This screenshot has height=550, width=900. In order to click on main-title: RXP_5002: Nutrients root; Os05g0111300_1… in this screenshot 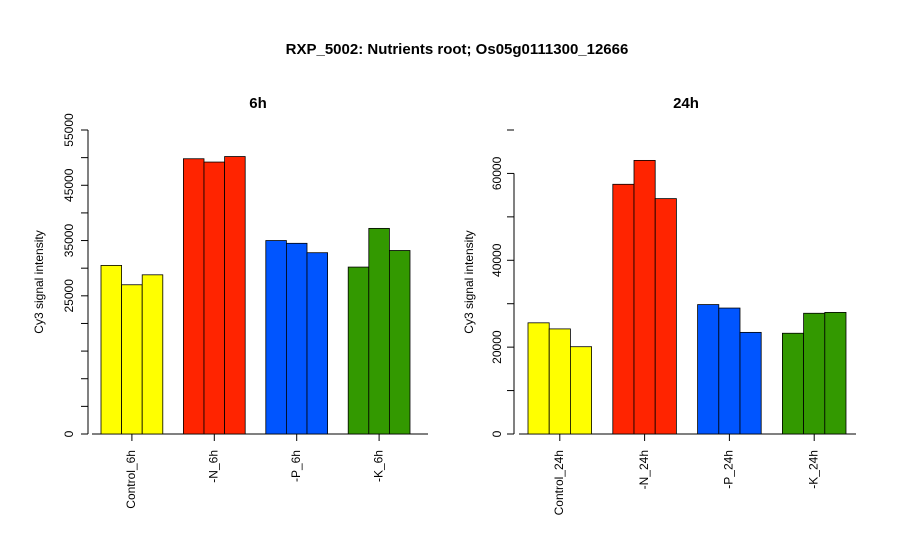, I will do `click(457, 49)`.